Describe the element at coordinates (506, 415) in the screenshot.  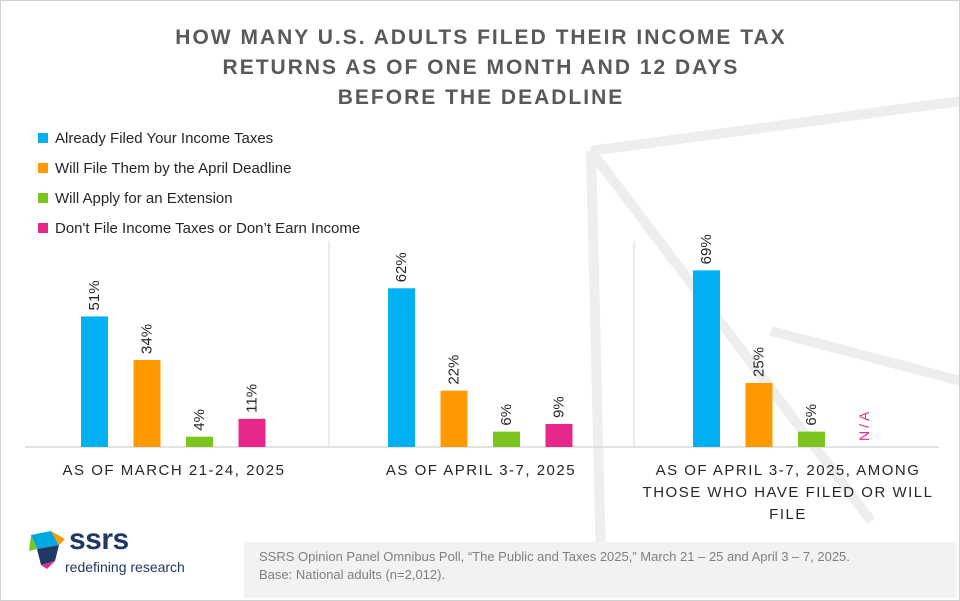
I see `data-label-group-2-series-3: 6%` at that location.